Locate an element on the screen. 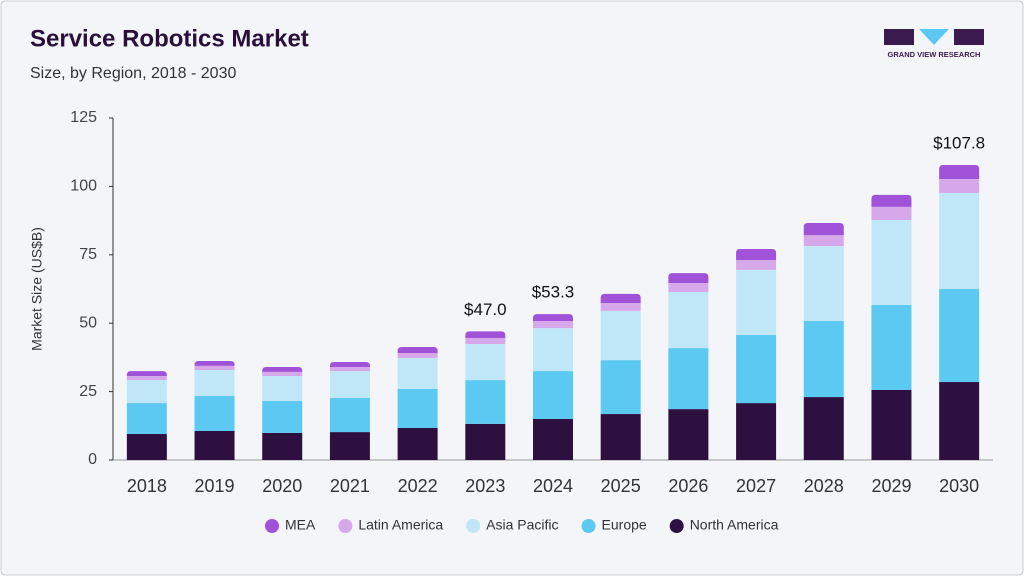 The width and height of the screenshot is (1024, 581). logo-text: GRAND VIEW RESEARCH is located at coordinates (934, 54).